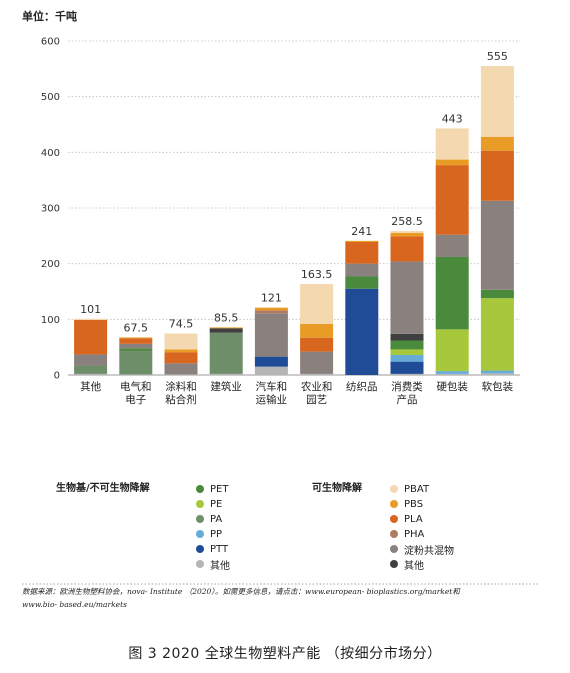  What do you see at coordinates (317, 386) in the screenshot?
I see `x-category-label: 农业和` at bounding box center [317, 386].